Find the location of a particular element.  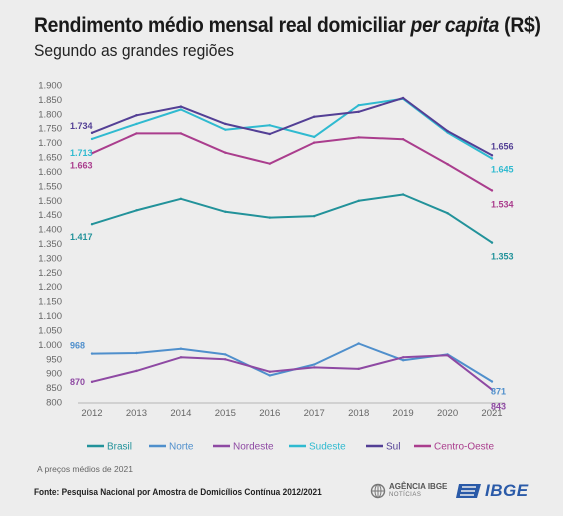

y-tick-label: 1.000 is located at coordinates (50, 345).